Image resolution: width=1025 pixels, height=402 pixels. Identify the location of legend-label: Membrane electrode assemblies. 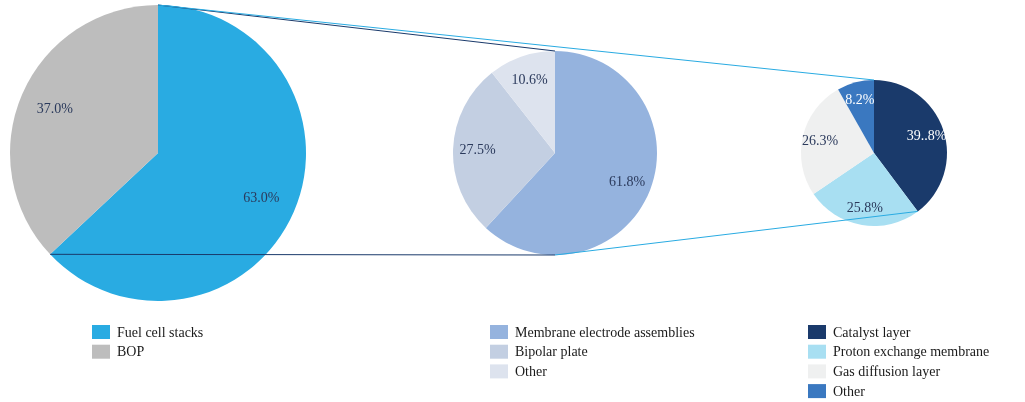
(605, 332).